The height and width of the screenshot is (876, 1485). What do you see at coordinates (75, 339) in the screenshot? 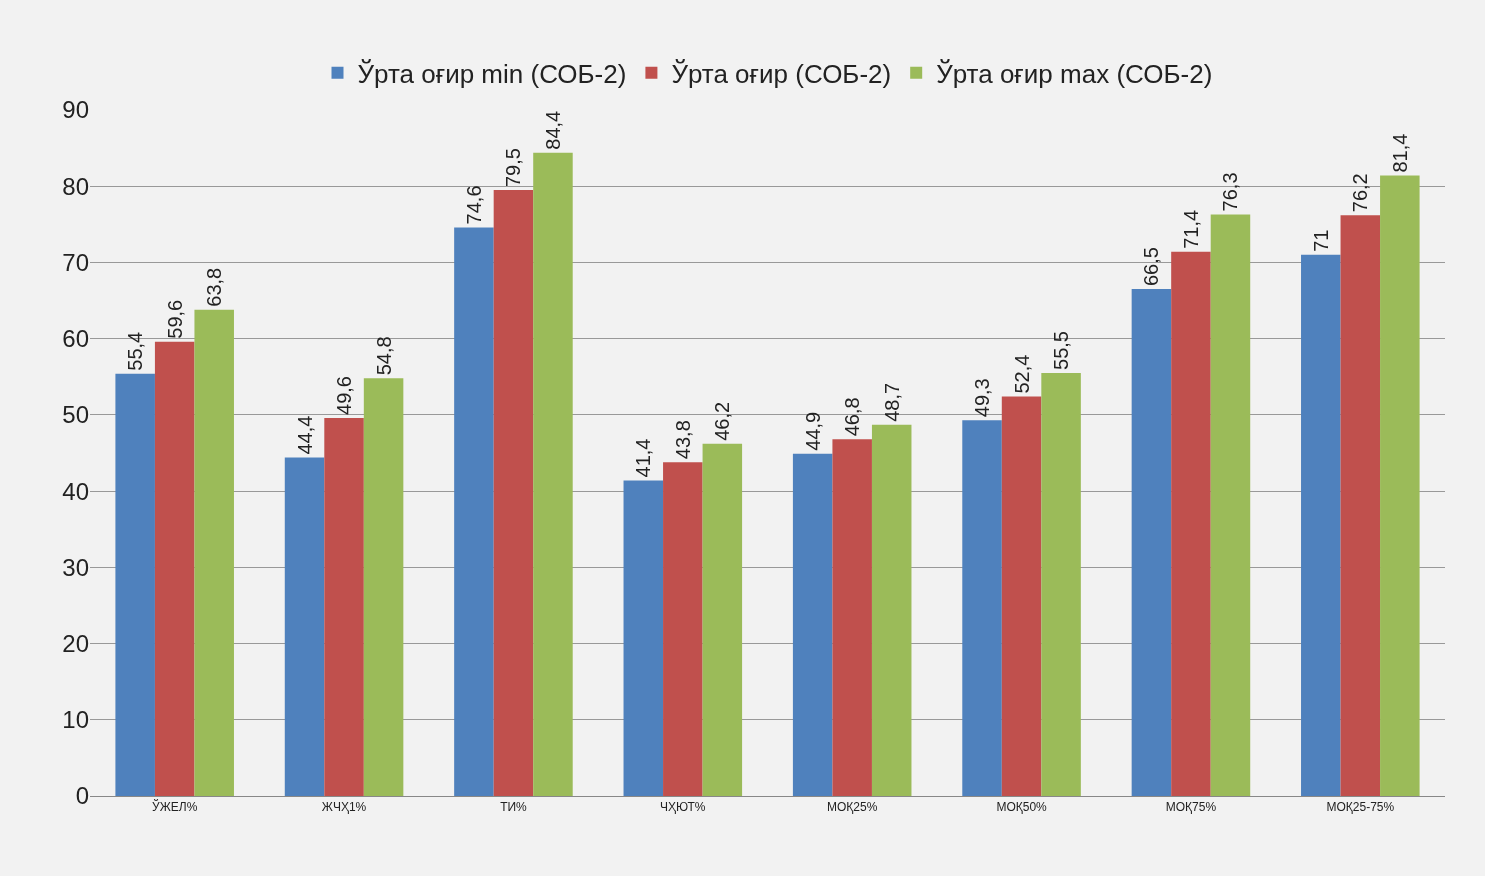
I see `y-tick-label: 60` at bounding box center [75, 339].